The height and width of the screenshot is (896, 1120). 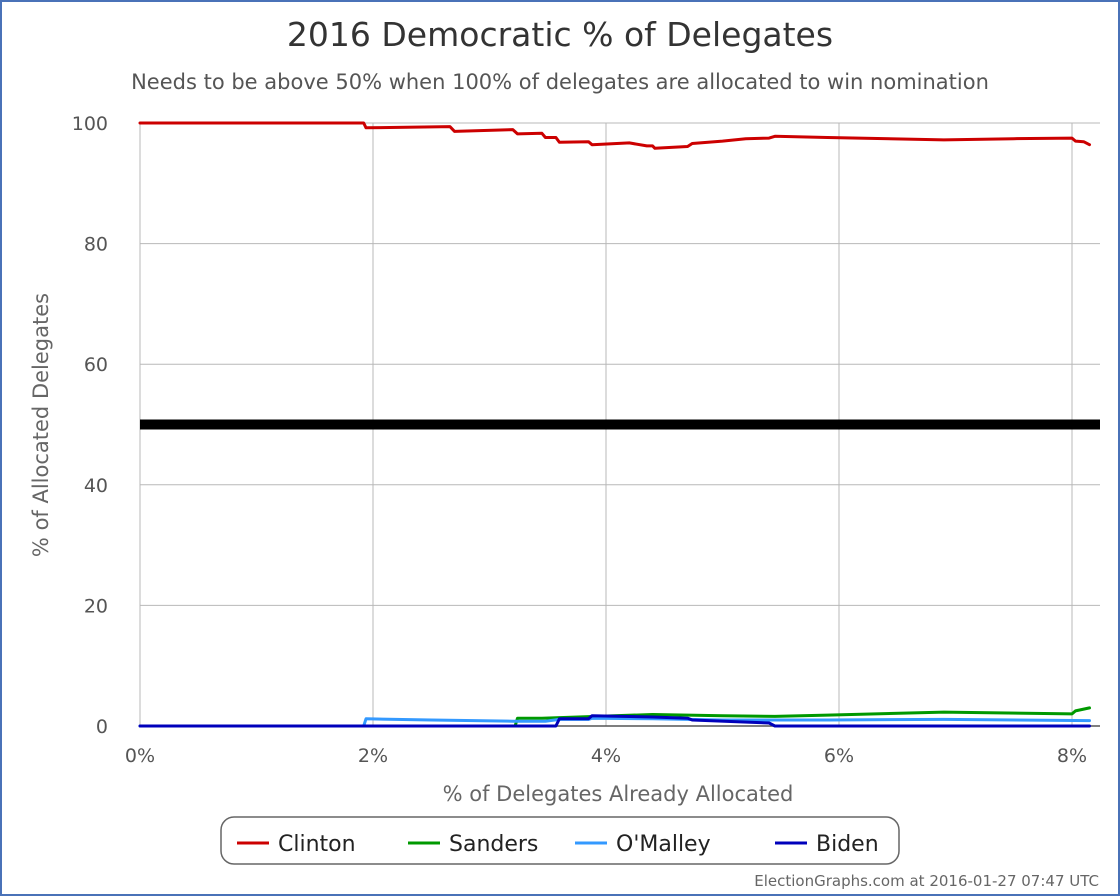 What do you see at coordinates (90, 124) in the screenshot?
I see `y-tick-label: 100` at bounding box center [90, 124].